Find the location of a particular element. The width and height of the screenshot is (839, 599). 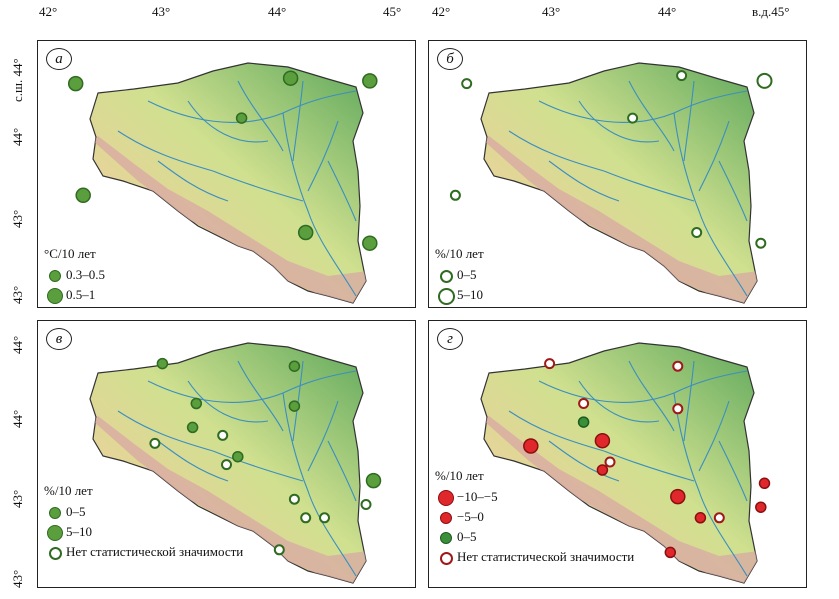

legend-g-row-0: −10–−5 is located at coordinates (534, 497).